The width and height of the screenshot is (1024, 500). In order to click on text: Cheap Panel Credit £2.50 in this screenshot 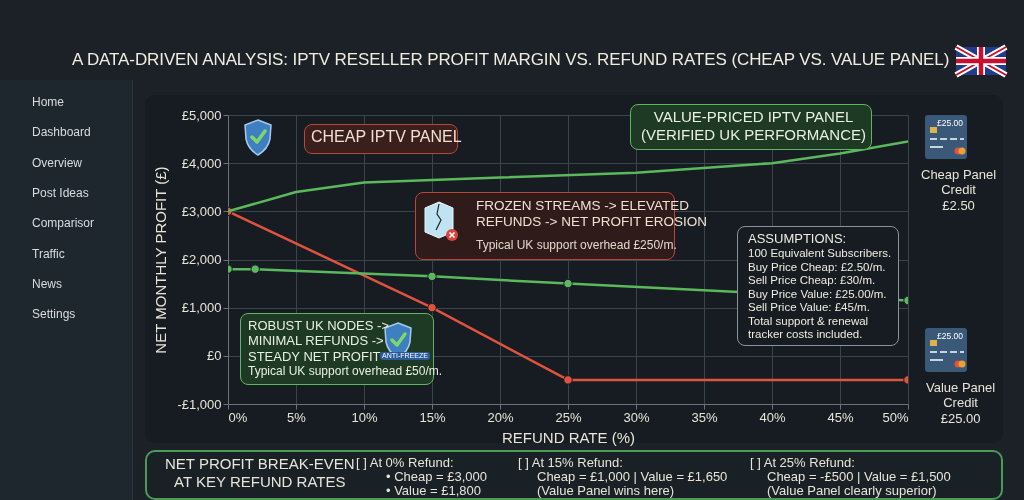, I will do `click(959, 190)`.